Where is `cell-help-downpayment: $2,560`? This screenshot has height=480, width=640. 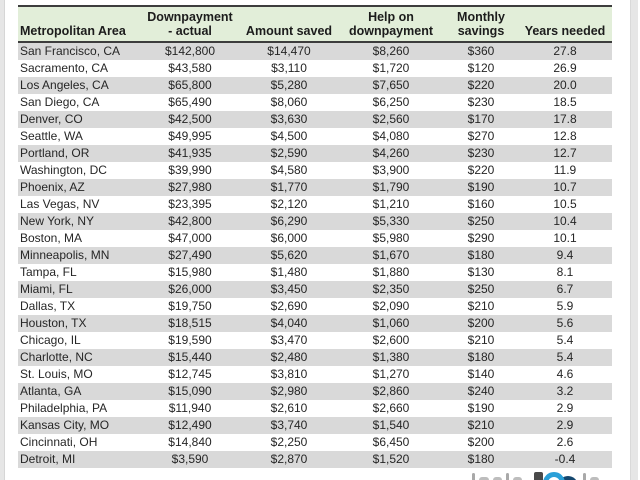
cell-help-downpayment: $2,560 is located at coordinates (391, 119).